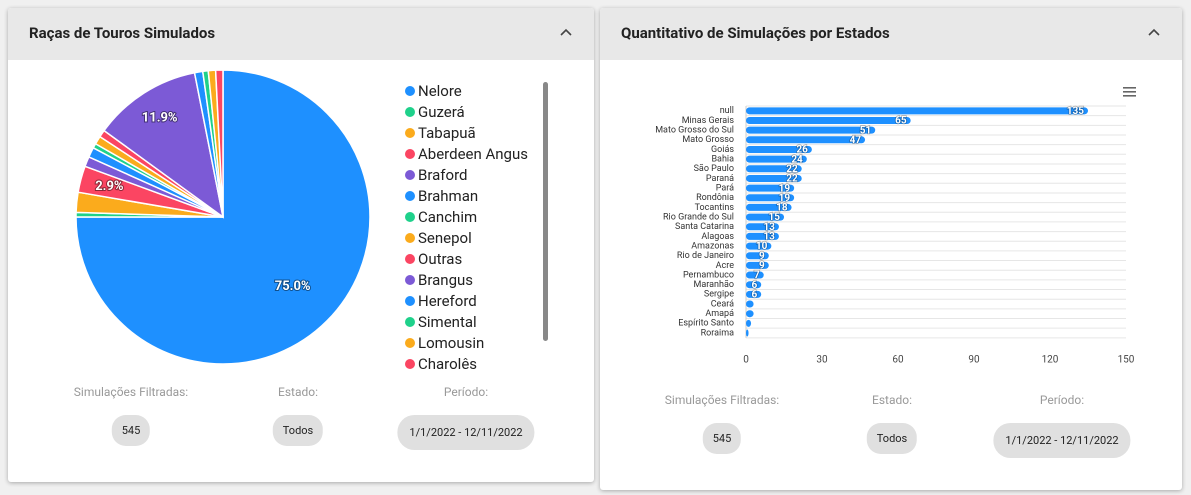  I want to click on y-tick-label: Roraima, so click(718, 333).